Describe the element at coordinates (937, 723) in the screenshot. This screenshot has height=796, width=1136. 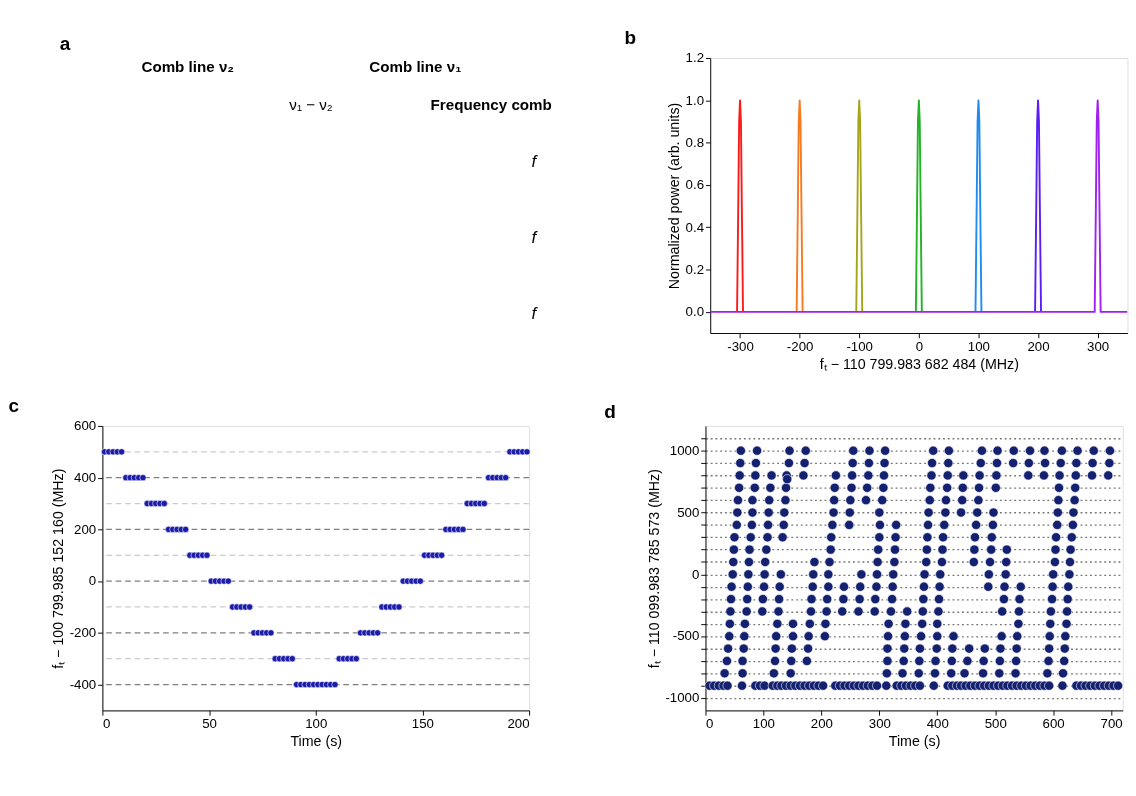
I see `x-tick-label: 400` at that location.